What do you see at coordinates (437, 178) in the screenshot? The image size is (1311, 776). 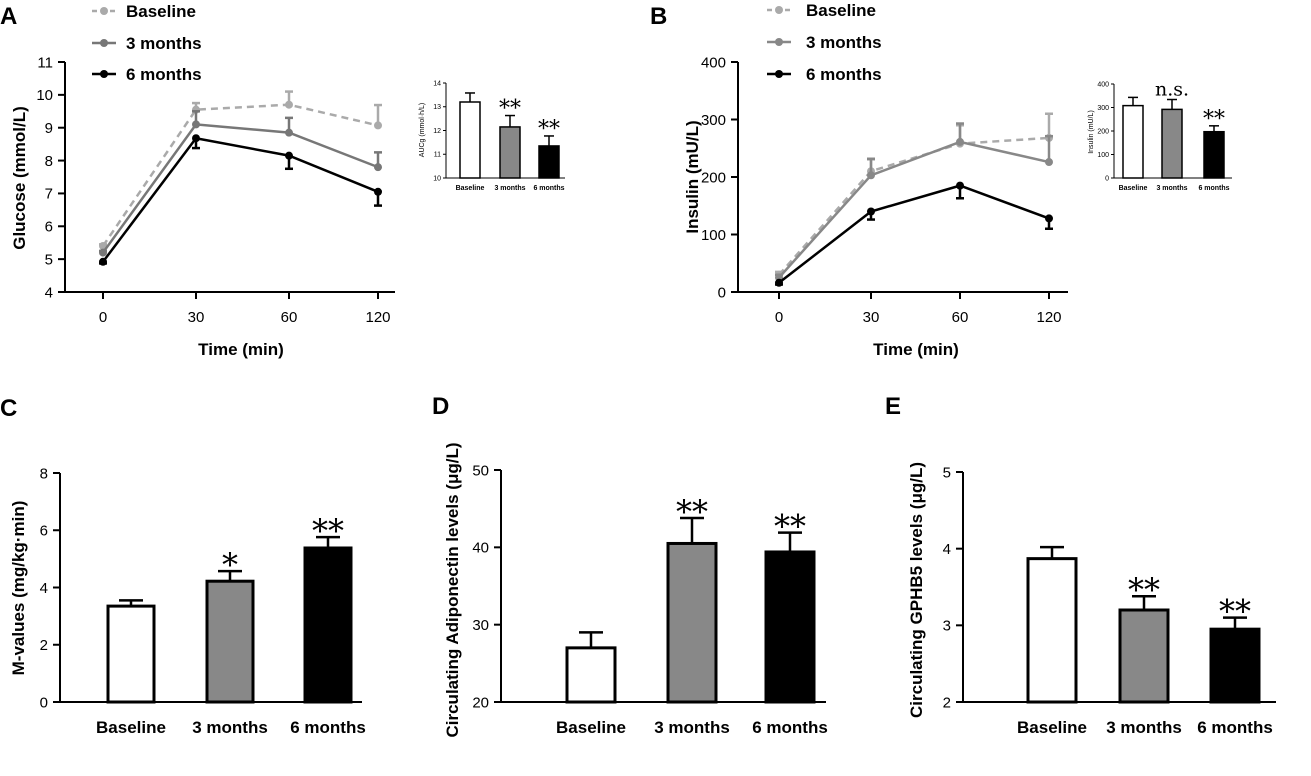 I see `inset-a-y-tick-label: 10` at bounding box center [437, 178].